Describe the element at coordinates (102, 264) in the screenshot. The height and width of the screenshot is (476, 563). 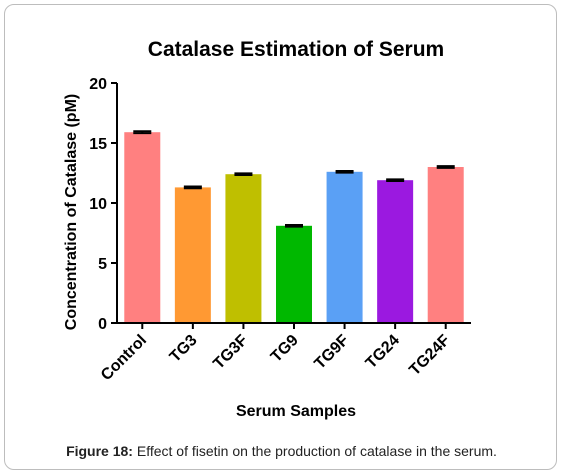
I see `y-tick-label: 5` at that location.